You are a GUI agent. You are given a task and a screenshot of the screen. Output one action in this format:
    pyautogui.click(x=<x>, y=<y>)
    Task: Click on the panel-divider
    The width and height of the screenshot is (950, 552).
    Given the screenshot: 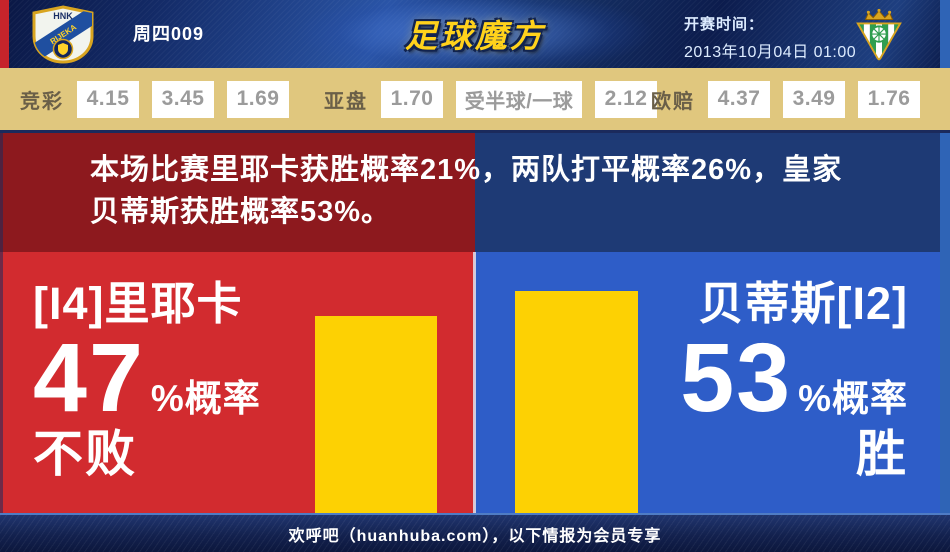 What is the action you would take?
    pyautogui.click(x=474, y=382)
    